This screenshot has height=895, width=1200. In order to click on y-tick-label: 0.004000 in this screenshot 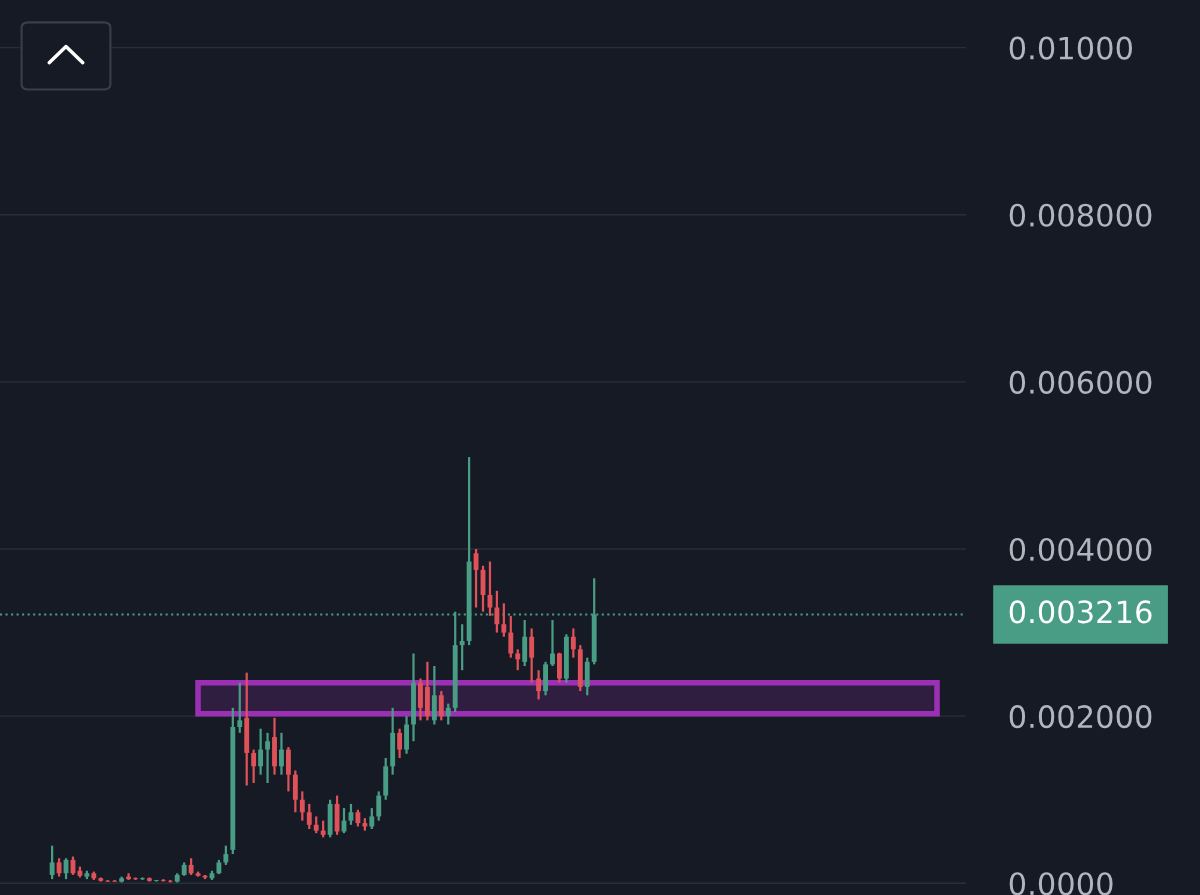, I will do `click(1080, 549)`.